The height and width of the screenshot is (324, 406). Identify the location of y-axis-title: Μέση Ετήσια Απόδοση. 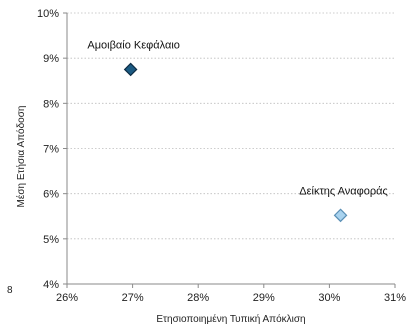
(21, 157).